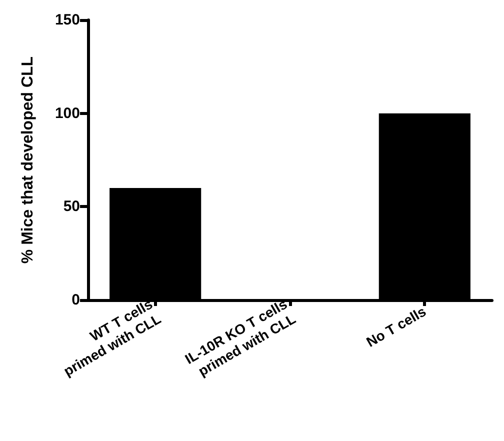  Describe the element at coordinates (396, 326) in the screenshot. I see `x-tick-label: No T cells` at that location.